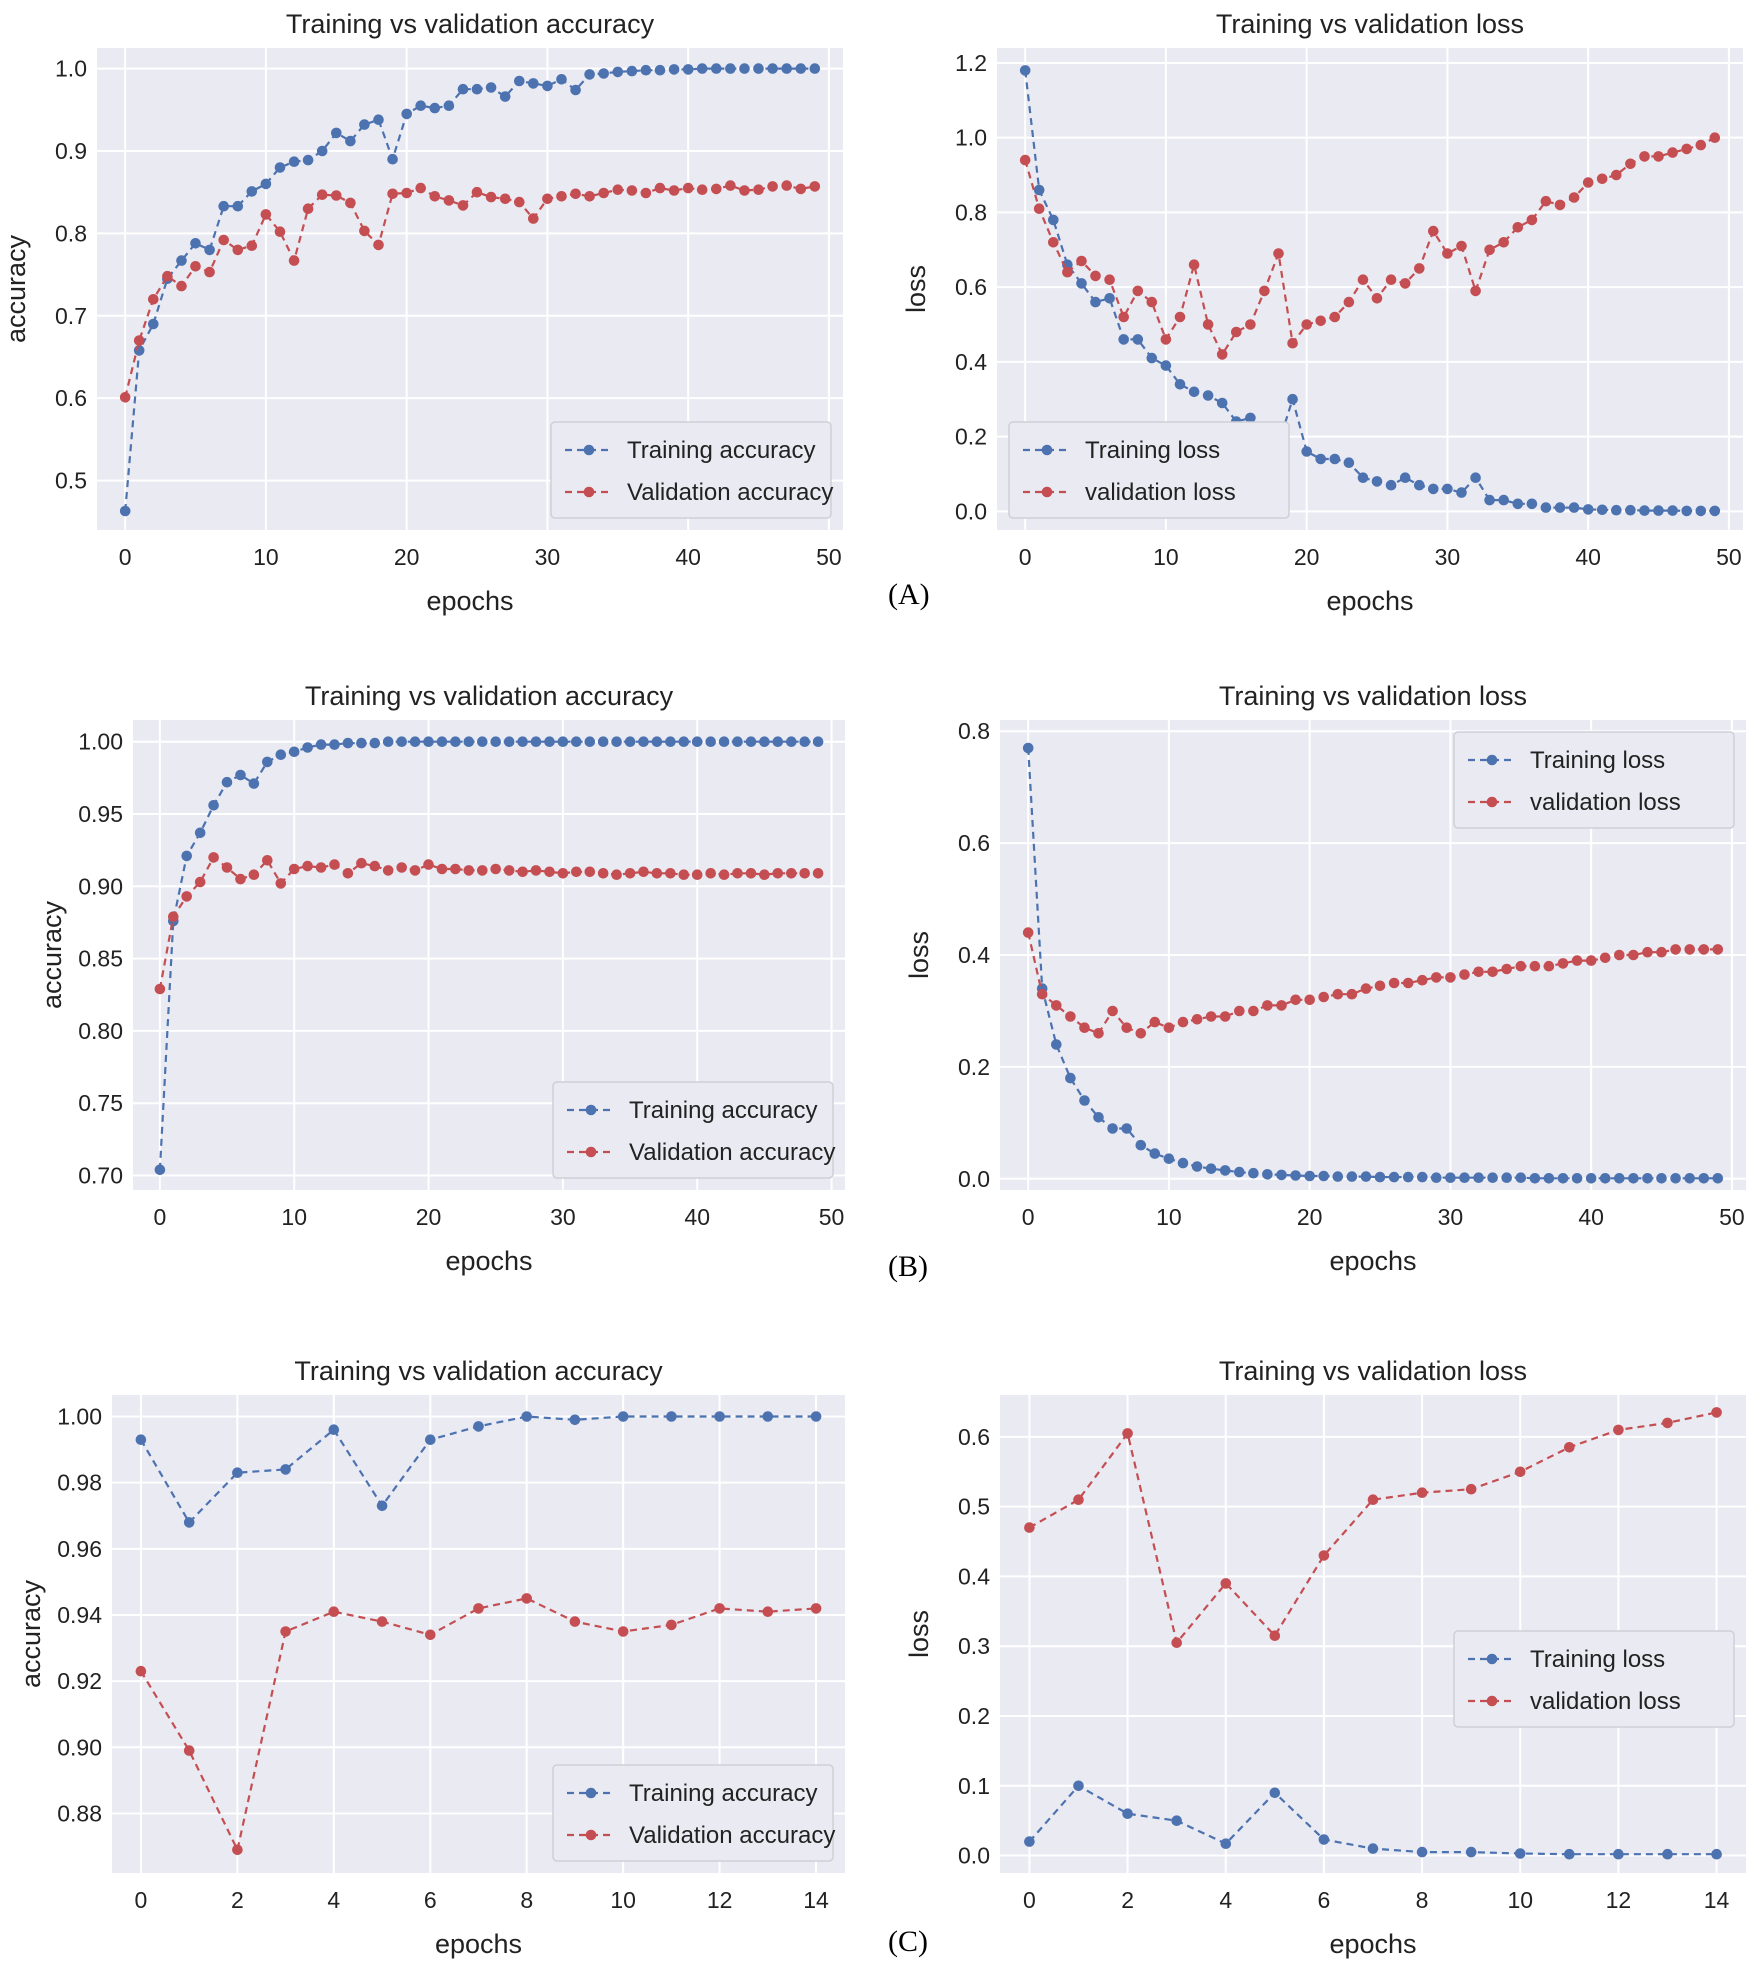  What do you see at coordinates (31, 1633) in the screenshot?
I see `y-axis-label: accuracy` at bounding box center [31, 1633].